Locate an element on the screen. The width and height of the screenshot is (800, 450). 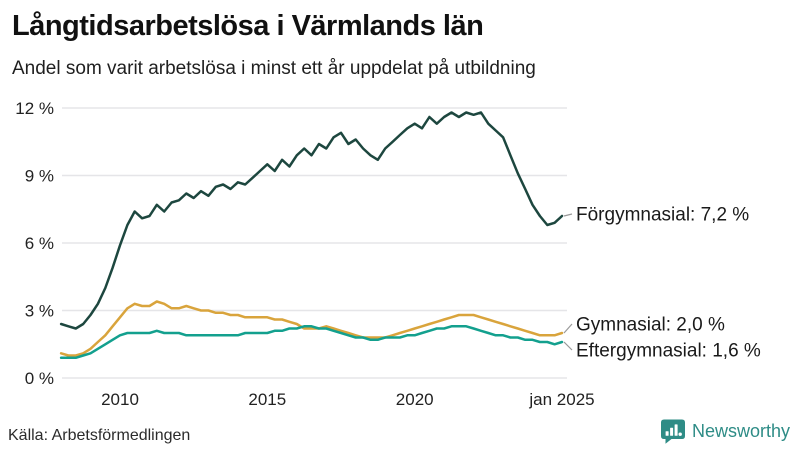
x-axis-tick-label: 2020 is located at coordinates (415, 399).